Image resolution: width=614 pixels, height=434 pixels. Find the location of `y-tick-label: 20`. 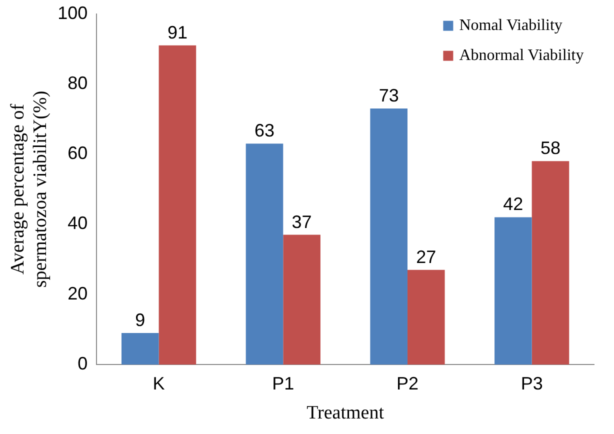

y-tick-label: 20 is located at coordinates (78, 293).